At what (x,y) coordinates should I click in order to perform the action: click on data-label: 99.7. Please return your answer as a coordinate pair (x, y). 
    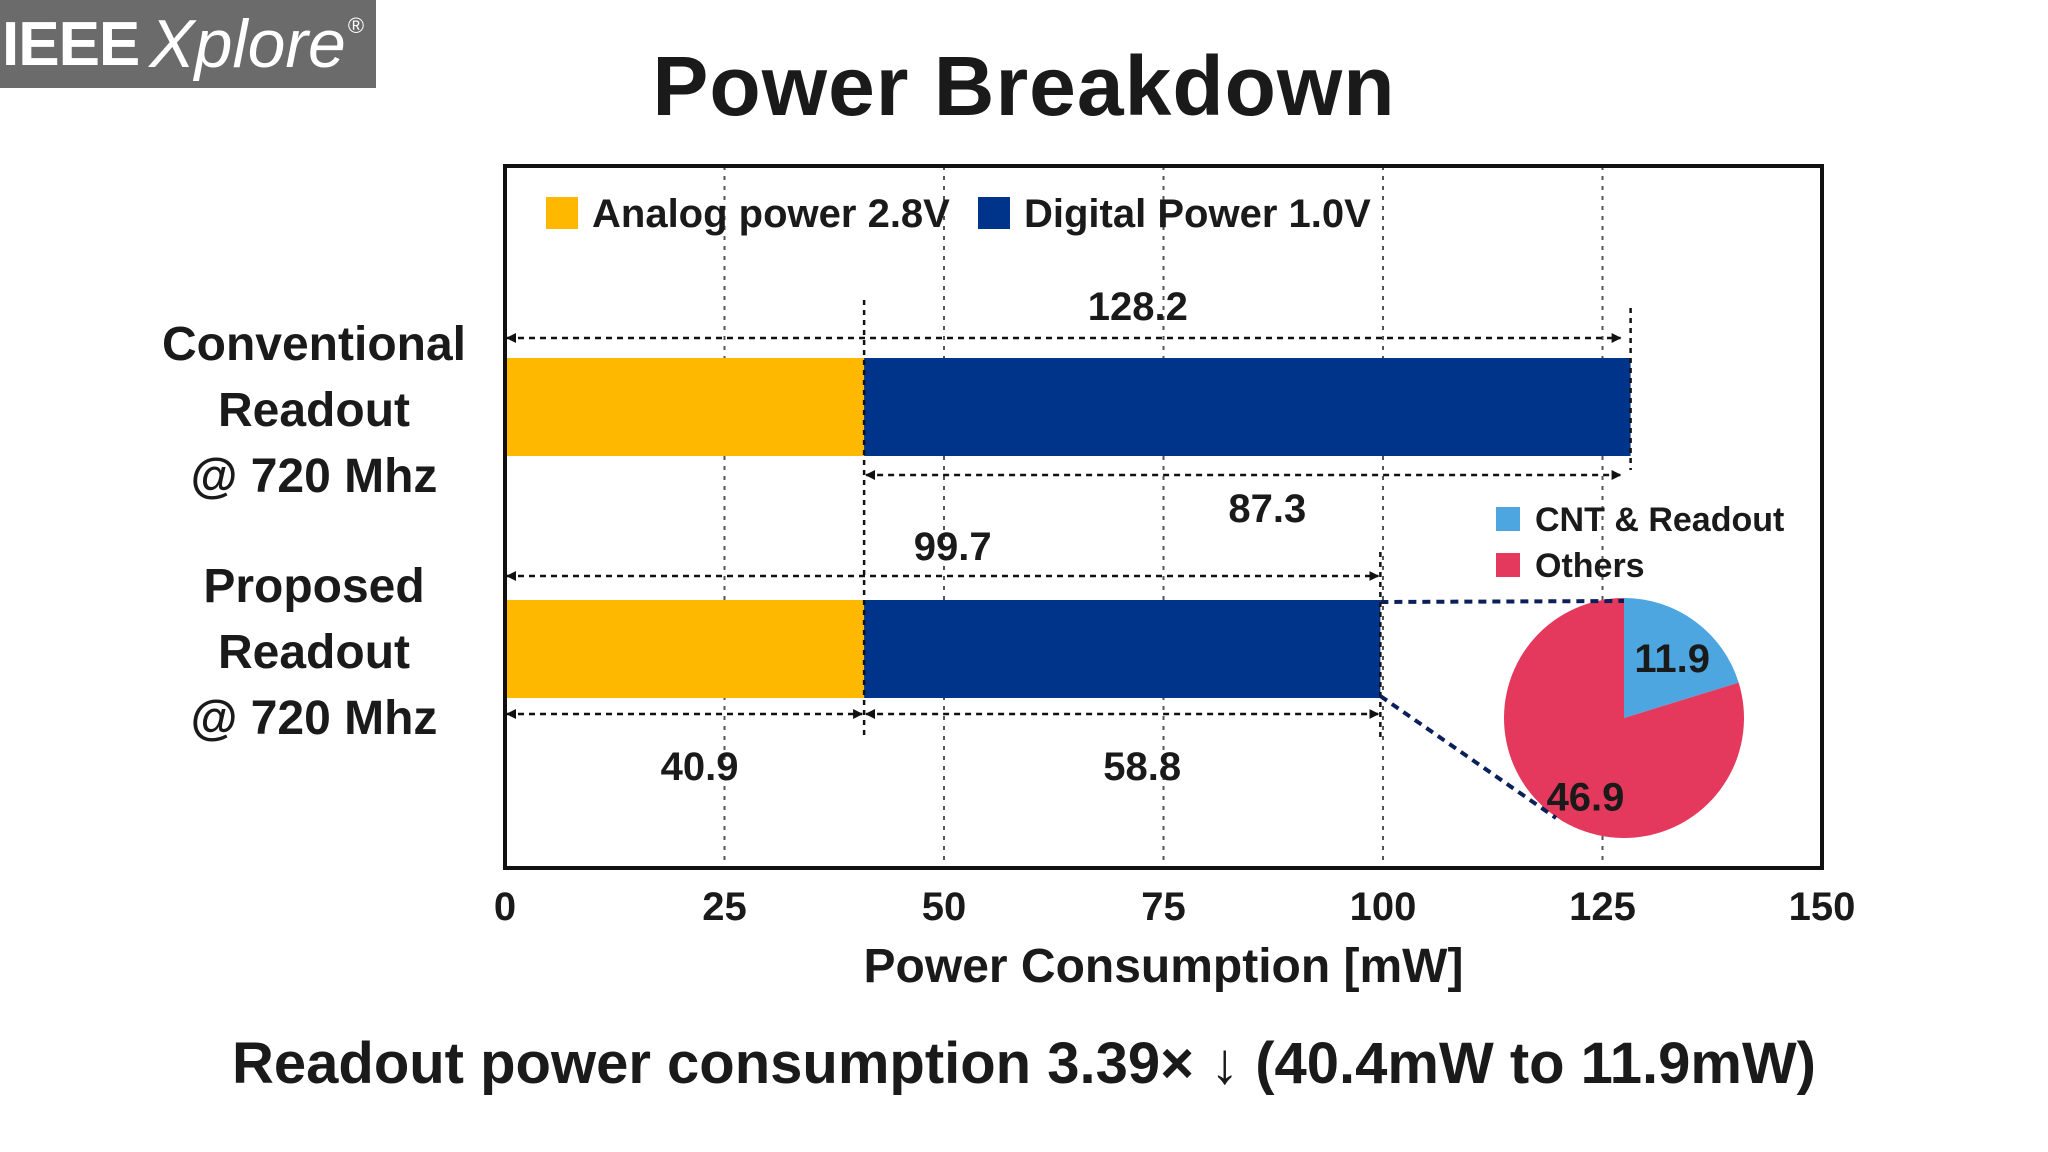
    Looking at the image, I should click on (953, 547).